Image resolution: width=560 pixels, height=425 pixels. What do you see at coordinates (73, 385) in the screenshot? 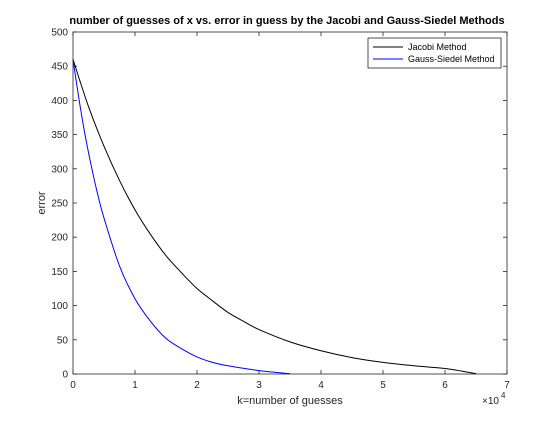
I see `x-tick-label: 0` at bounding box center [73, 385].